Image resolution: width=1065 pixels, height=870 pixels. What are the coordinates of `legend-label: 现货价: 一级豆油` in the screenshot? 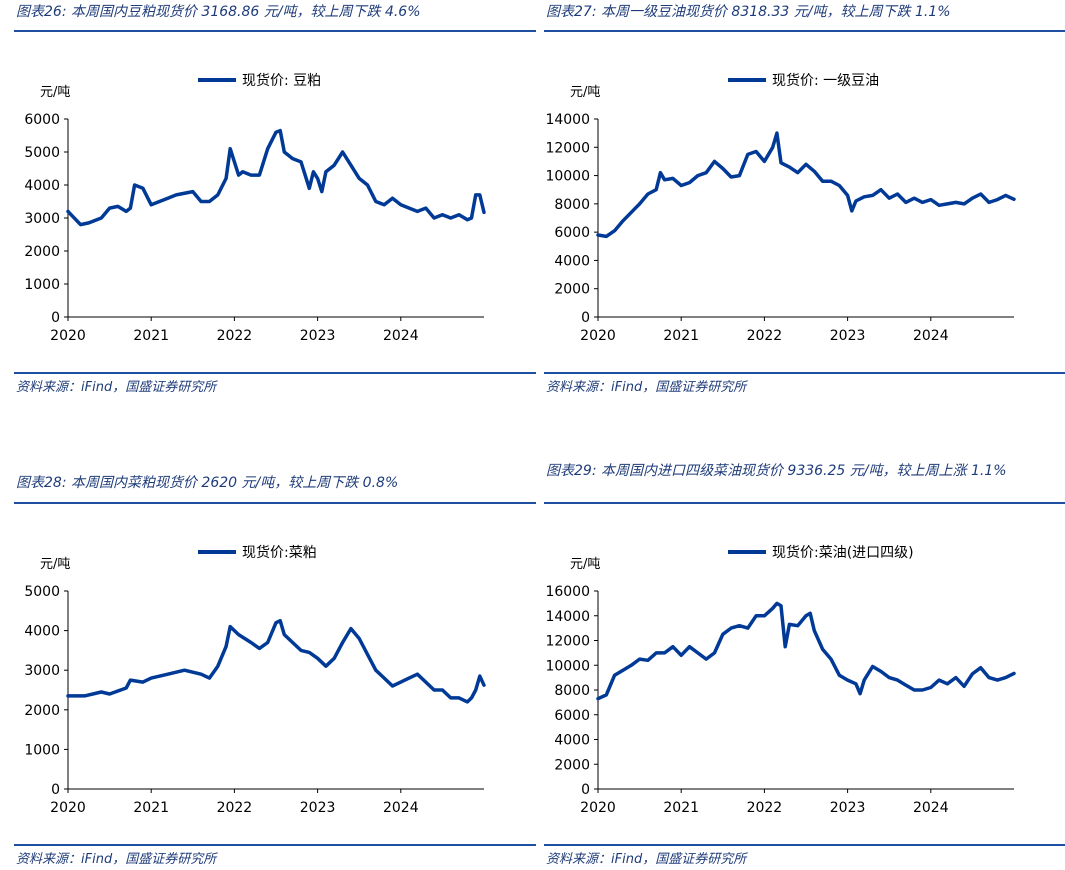 It's located at (825, 80).